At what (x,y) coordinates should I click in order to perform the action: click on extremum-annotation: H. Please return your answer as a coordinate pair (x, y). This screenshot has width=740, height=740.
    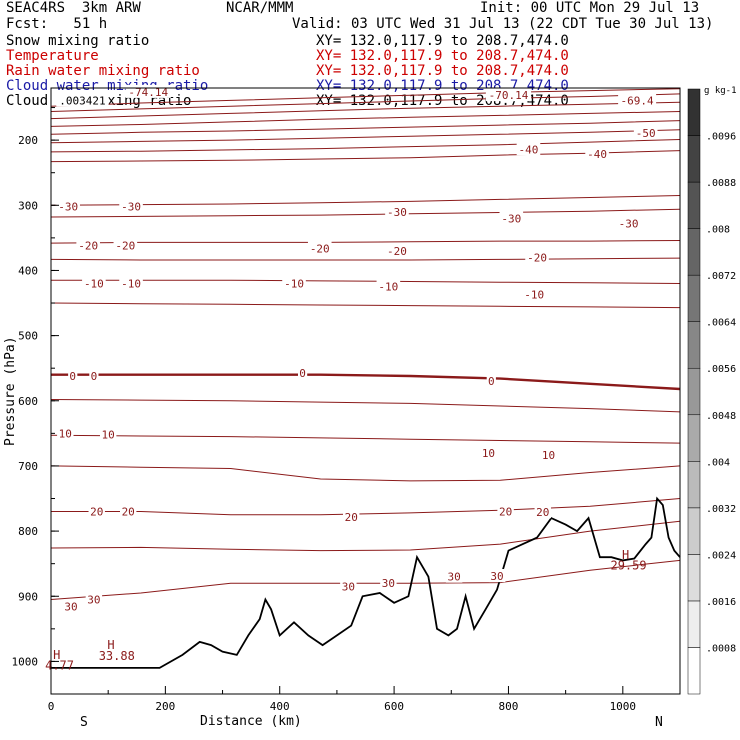
    Looking at the image, I should click on (56, 655).